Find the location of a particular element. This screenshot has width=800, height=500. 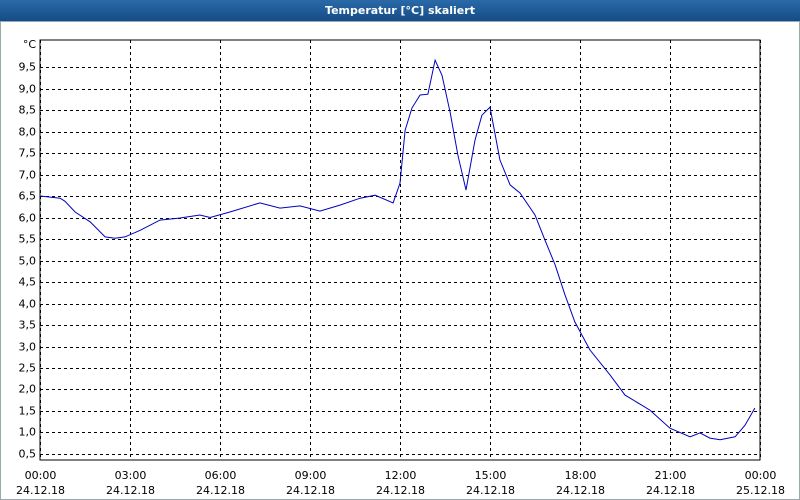

title-bar is located at coordinates (400, 10).